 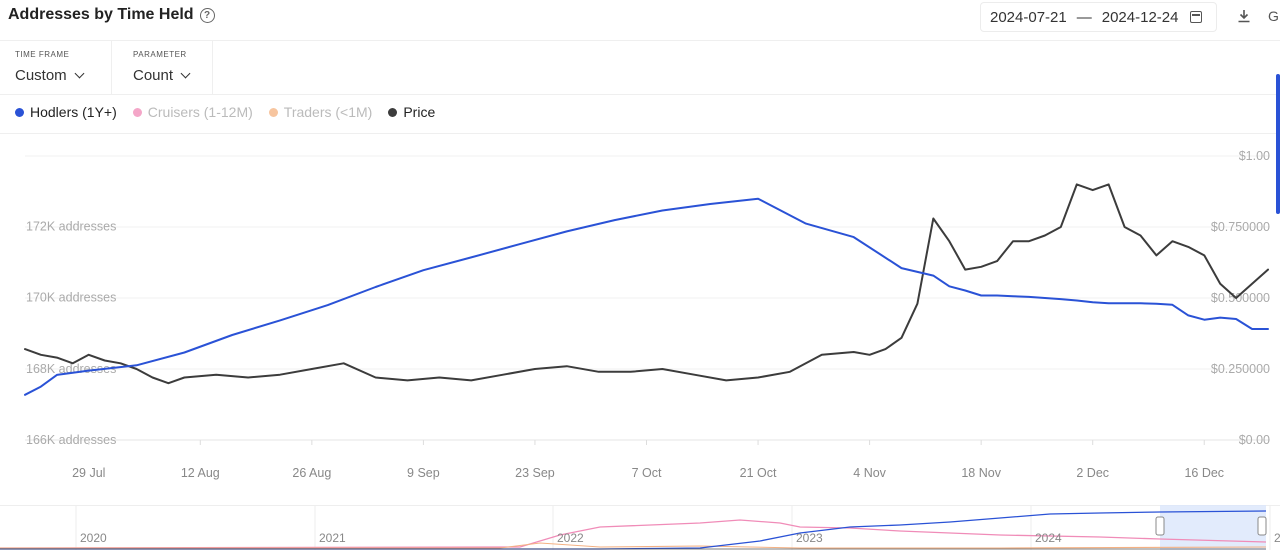 What do you see at coordinates (71, 440) in the screenshot?
I see `left-axis-tick-label: 166K addresses` at bounding box center [71, 440].